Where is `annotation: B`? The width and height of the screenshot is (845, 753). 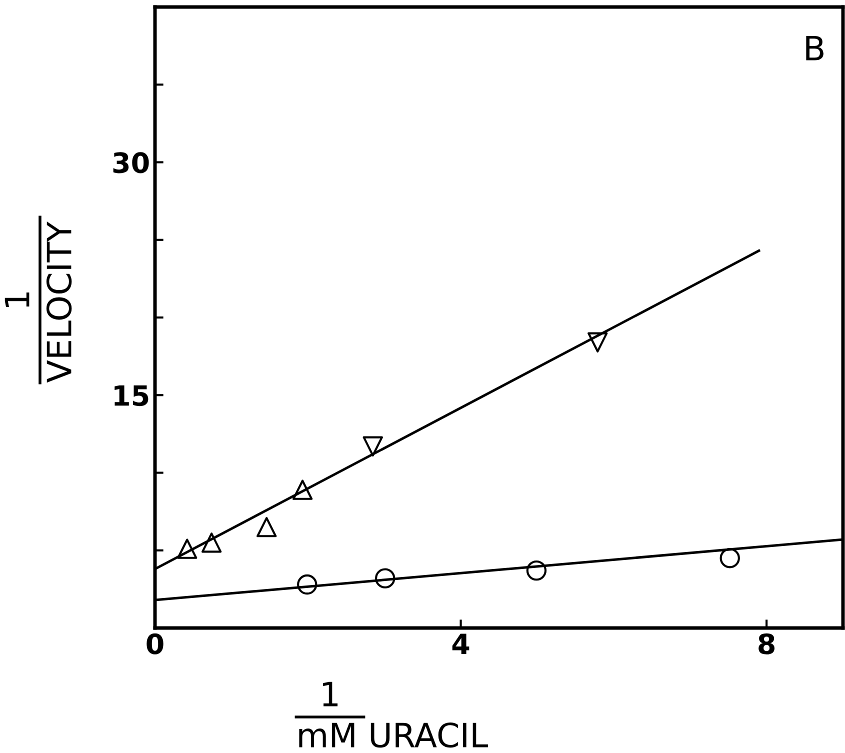
annotation: B is located at coordinates (815, 48).